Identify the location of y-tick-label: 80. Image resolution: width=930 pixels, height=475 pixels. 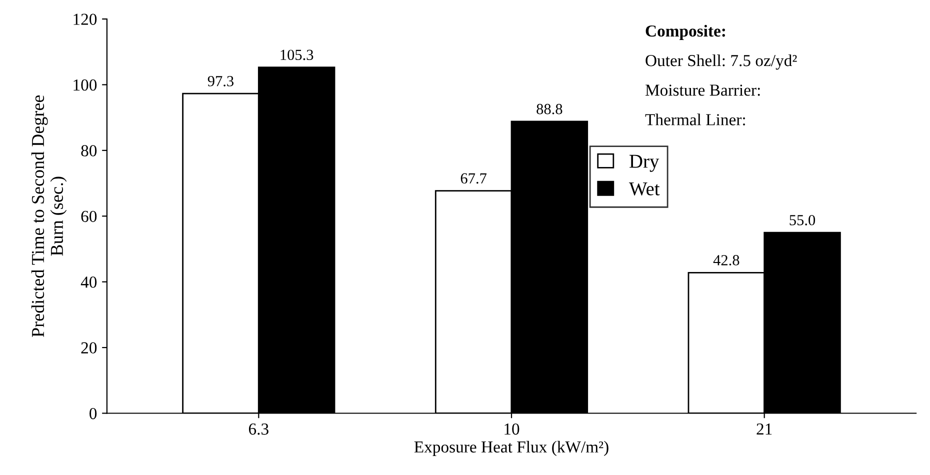
(89, 150).